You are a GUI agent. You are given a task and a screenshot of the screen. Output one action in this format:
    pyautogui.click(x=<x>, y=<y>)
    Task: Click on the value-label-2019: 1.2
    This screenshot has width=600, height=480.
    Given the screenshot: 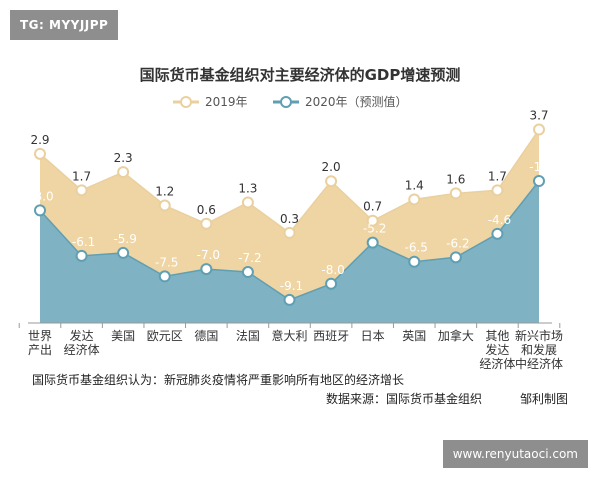 What is the action you would take?
    pyautogui.click(x=164, y=192)
    